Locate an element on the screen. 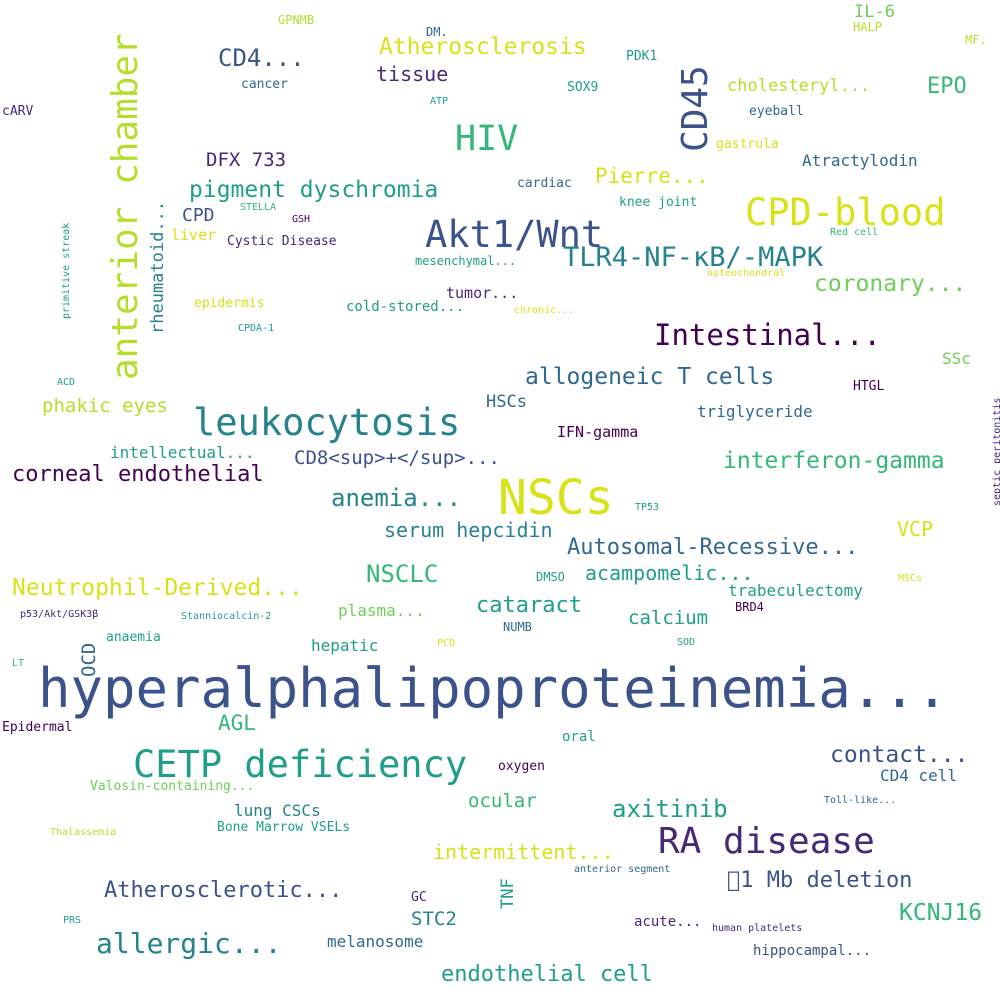 The image size is (1000, 1000). word-mscs: MSCs is located at coordinates (910, 578).